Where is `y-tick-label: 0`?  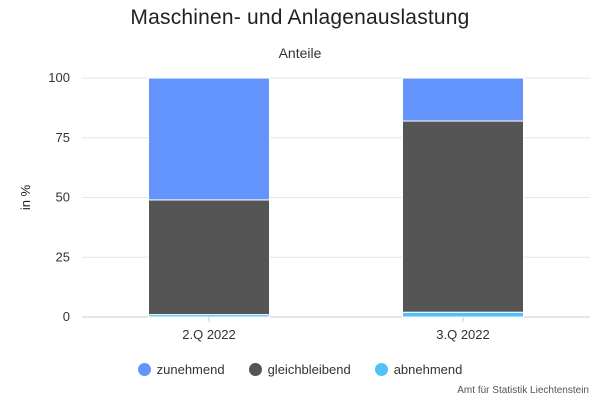
y-tick-label: 0 is located at coordinates (66, 316).